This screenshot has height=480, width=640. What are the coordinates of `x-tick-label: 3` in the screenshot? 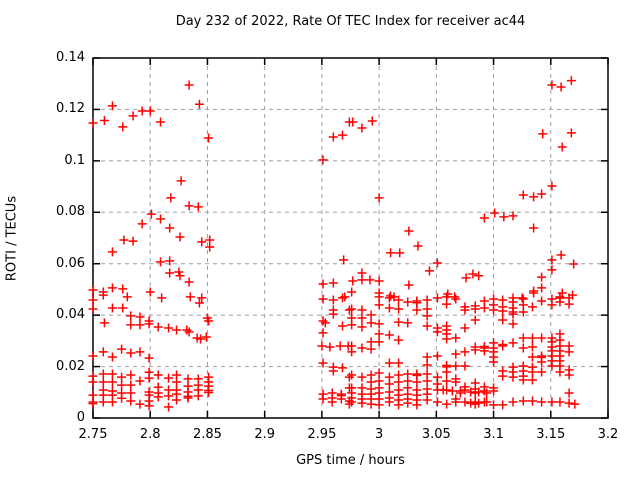 It's located at (379, 434).